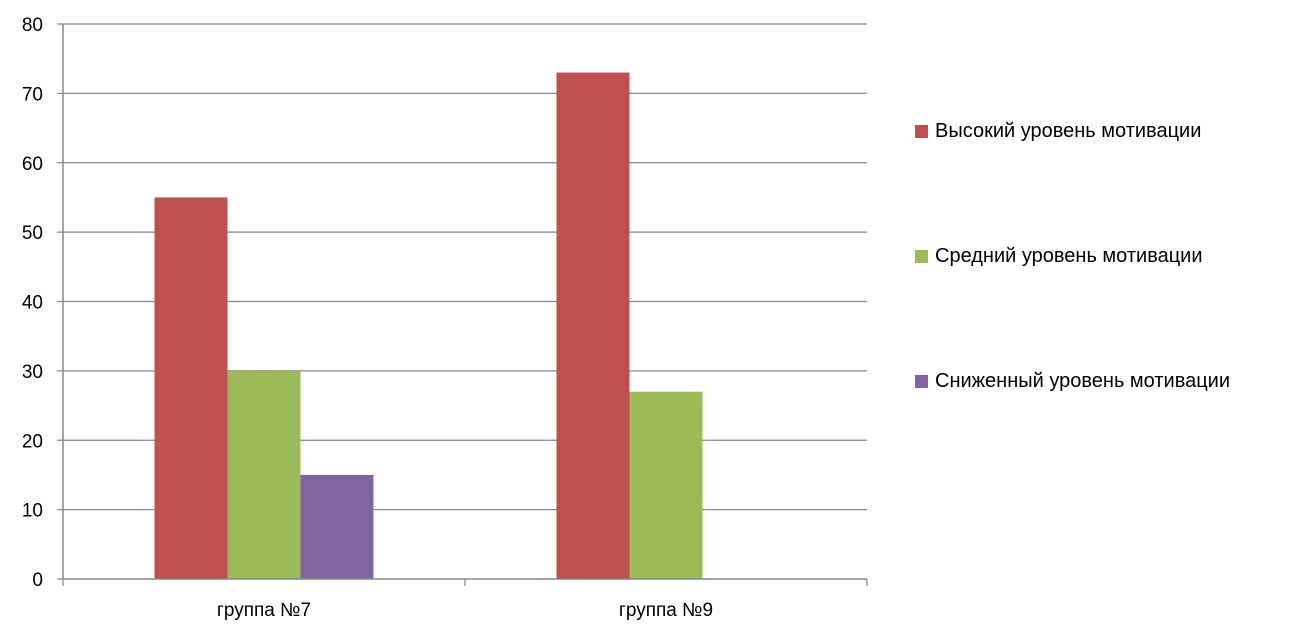  Describe the element at coordinates (264, 610) in the screenshot. I see `x-tick-label: группа №7` at that location.